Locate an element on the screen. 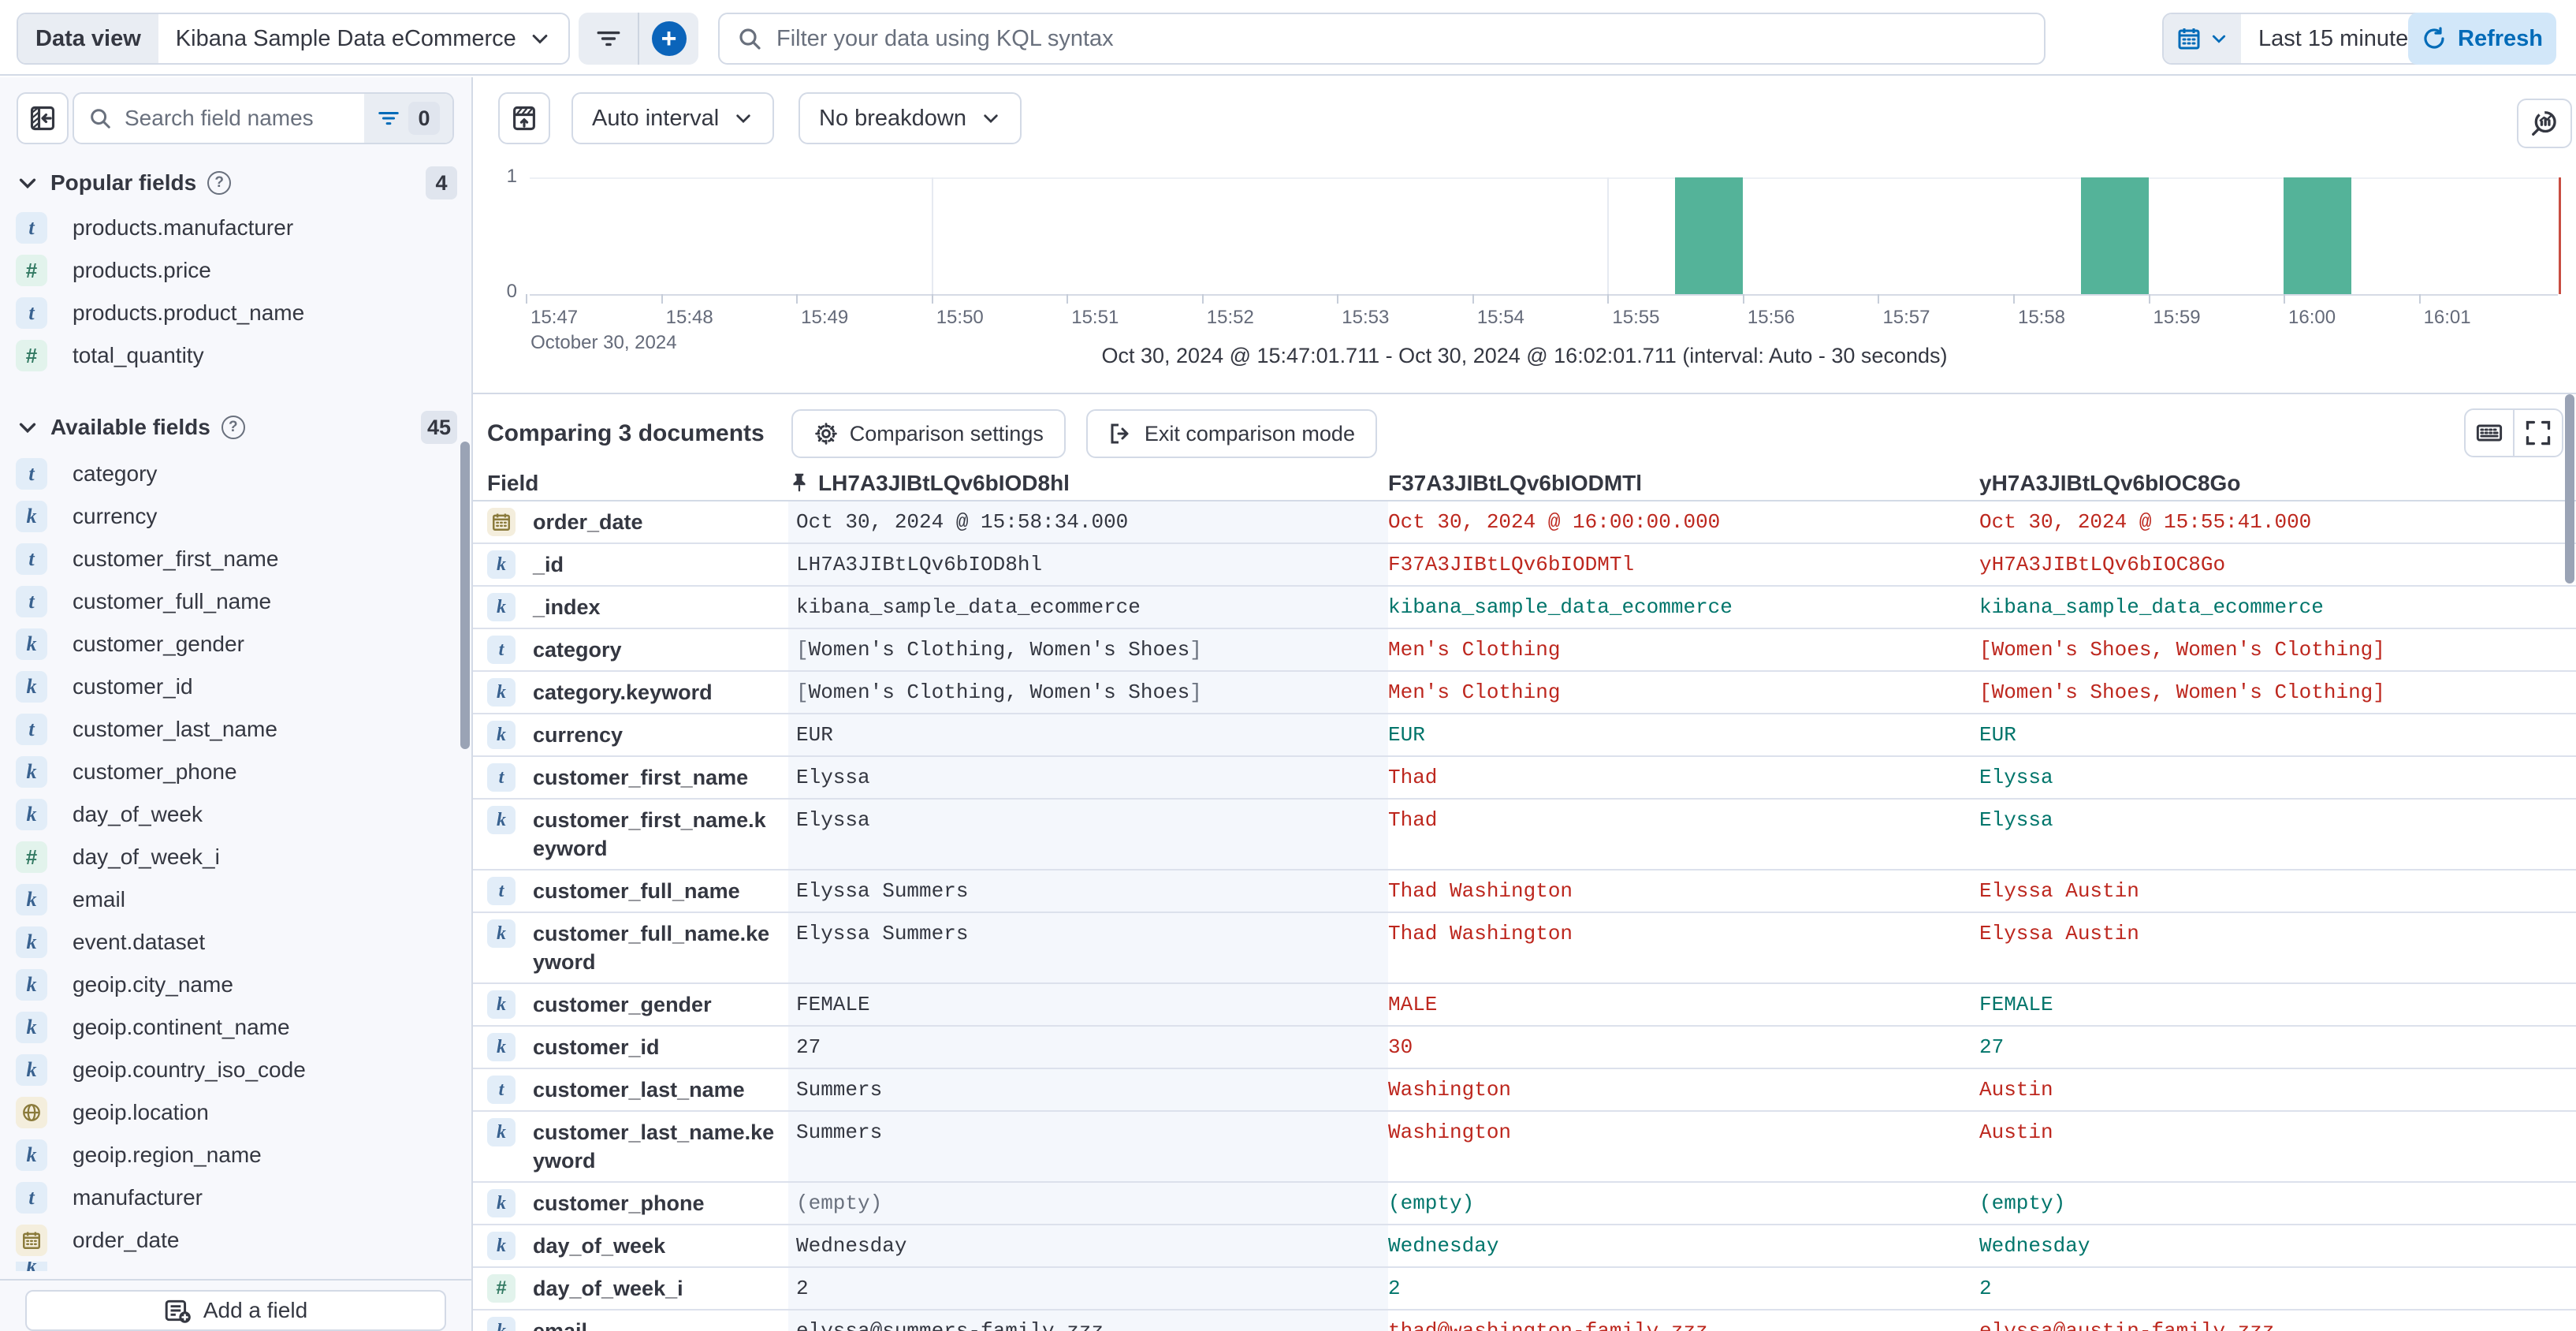  pinned-doc-cell: elyssa@summers-family.zzz is located at coordinates (1088, 1320).